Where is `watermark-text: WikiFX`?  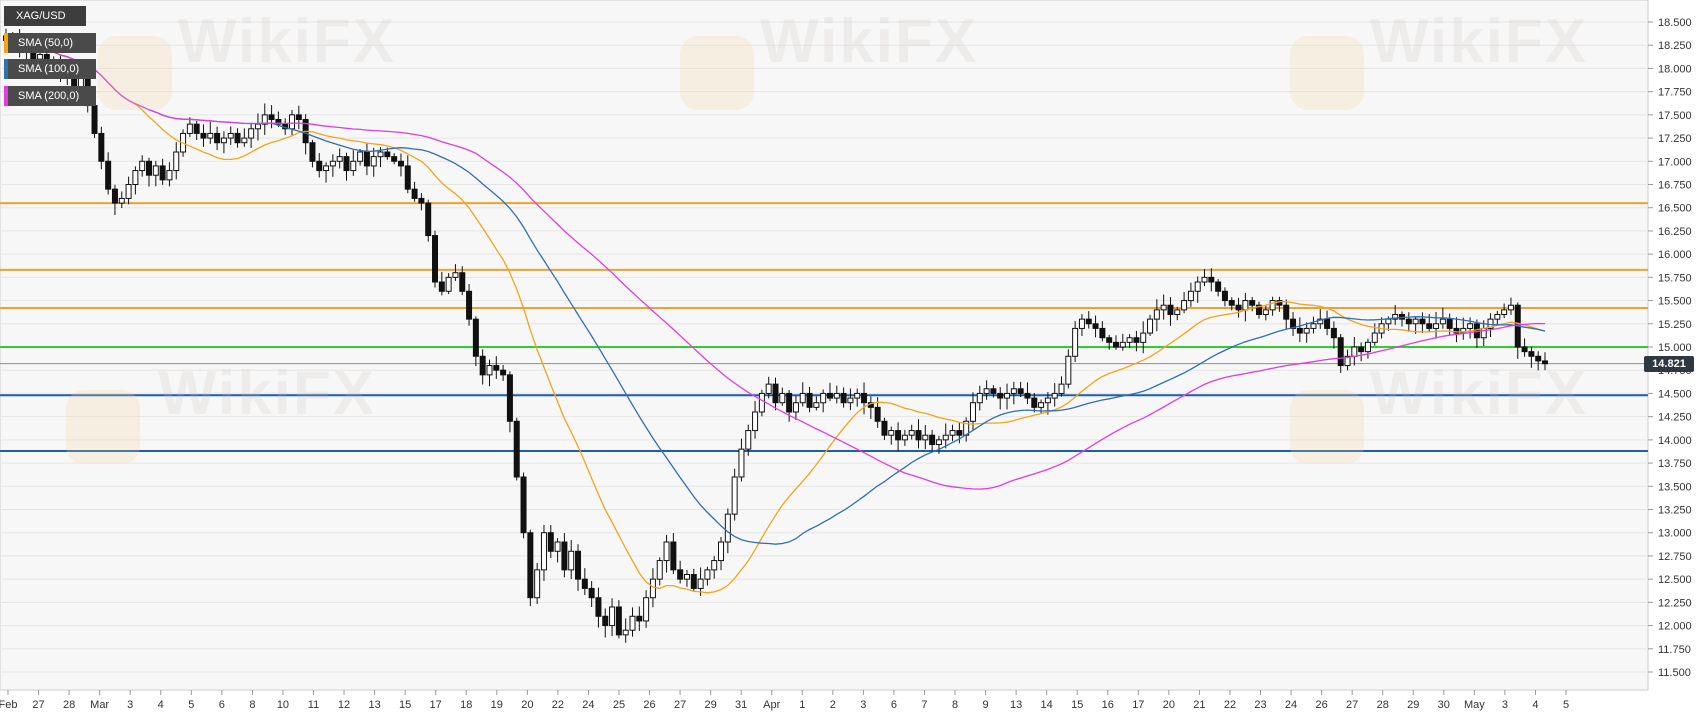
watermark-text: WikiFX is located at coordinates (1479, 41).